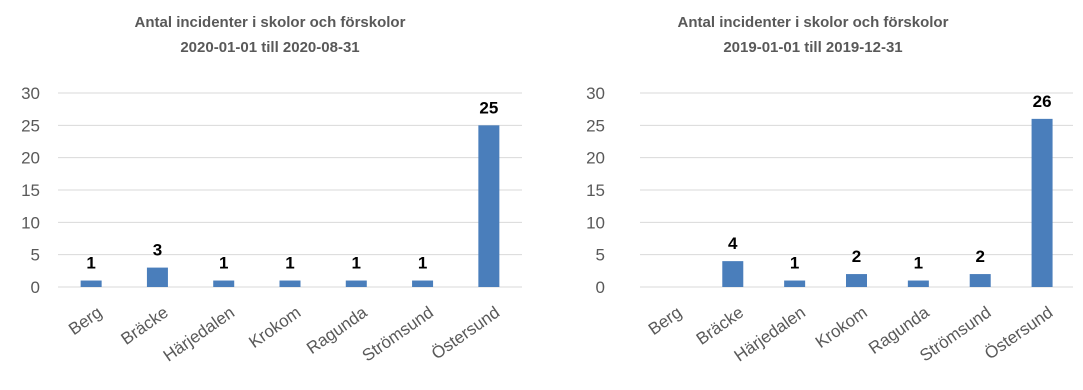  I want to click on data-label: 26, so click(1042, 101).